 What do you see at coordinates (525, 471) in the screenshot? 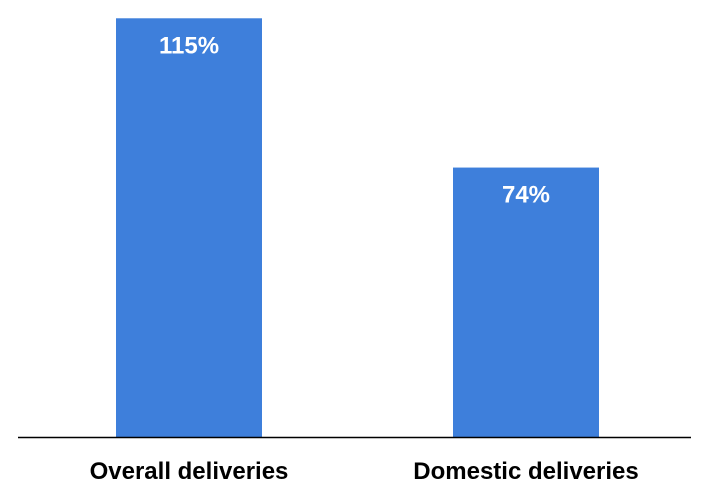
I see `x-tick-label-1: Domestic deliveries` at bounding box center [525, 471].